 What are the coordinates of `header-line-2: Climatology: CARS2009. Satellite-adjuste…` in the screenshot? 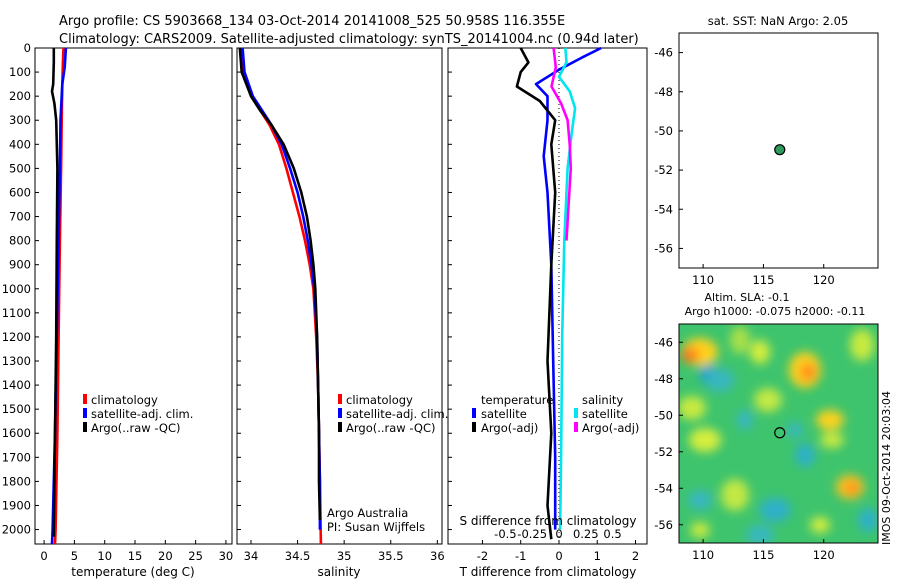 It's located at (349, 39).